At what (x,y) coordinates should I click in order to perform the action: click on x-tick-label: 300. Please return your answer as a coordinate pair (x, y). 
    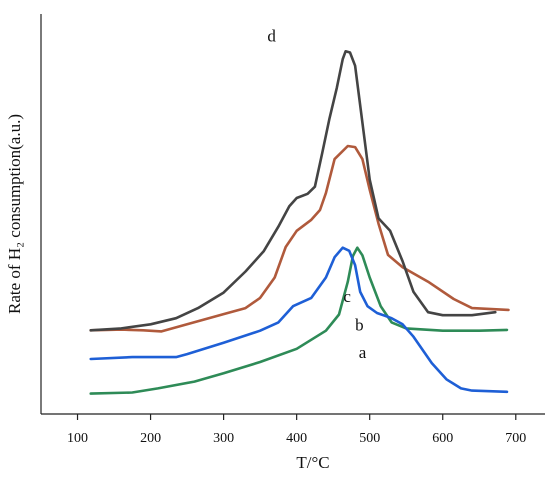
    Looking at the image, I should click on (223, 438).